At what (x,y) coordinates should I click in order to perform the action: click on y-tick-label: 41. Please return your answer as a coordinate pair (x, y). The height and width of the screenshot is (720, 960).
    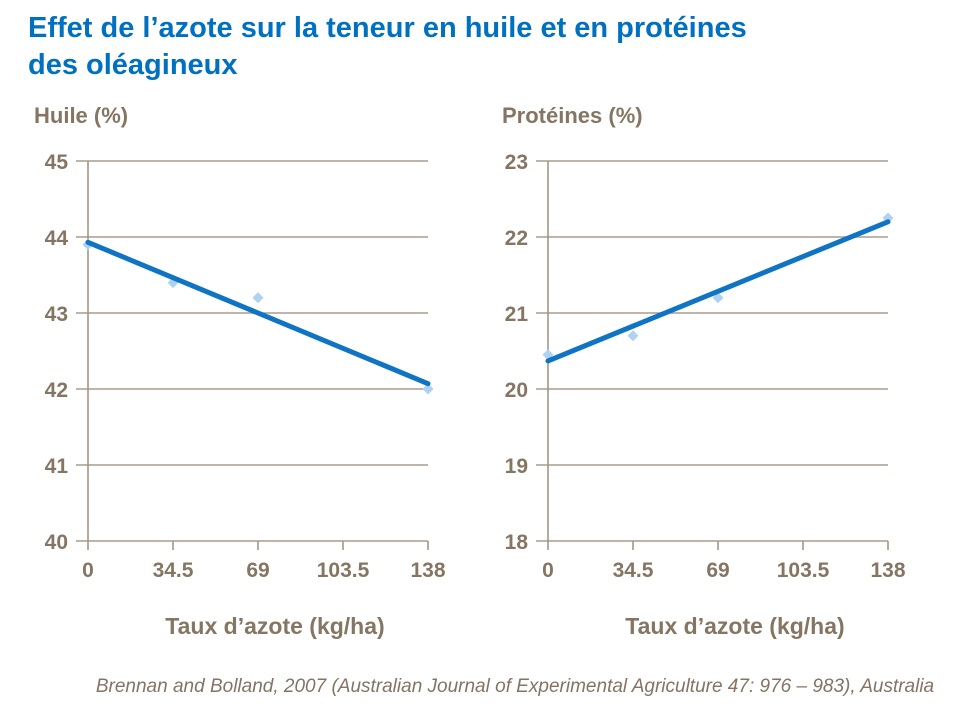
    Looking at the image, I should click on (57, 466).